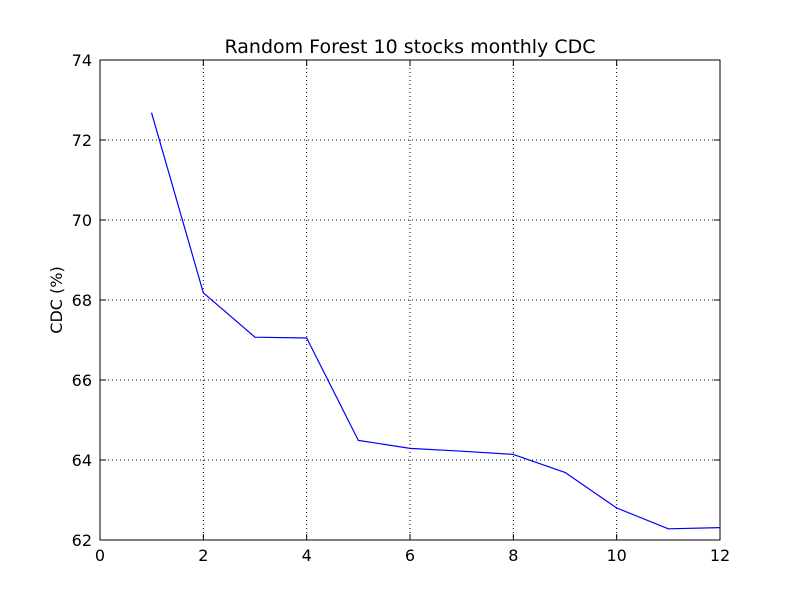 The height and width of the screenshot is (604, 800). I want to click on y-tick-label: 64, so click(82, 460).